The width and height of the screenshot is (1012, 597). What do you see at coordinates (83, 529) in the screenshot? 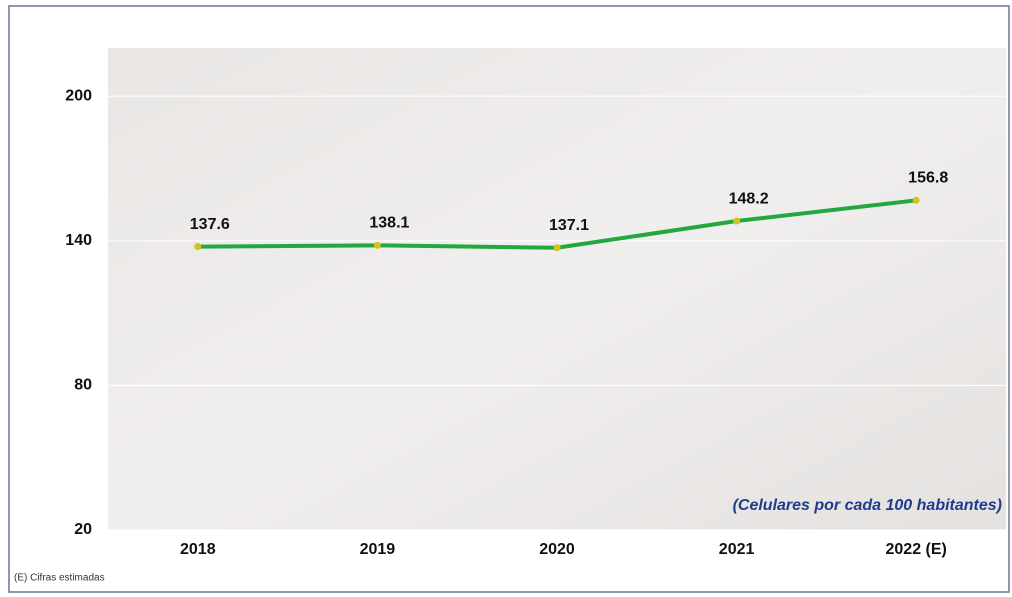
I see `y-tick-label: 20` at bounding box center [83, 529].